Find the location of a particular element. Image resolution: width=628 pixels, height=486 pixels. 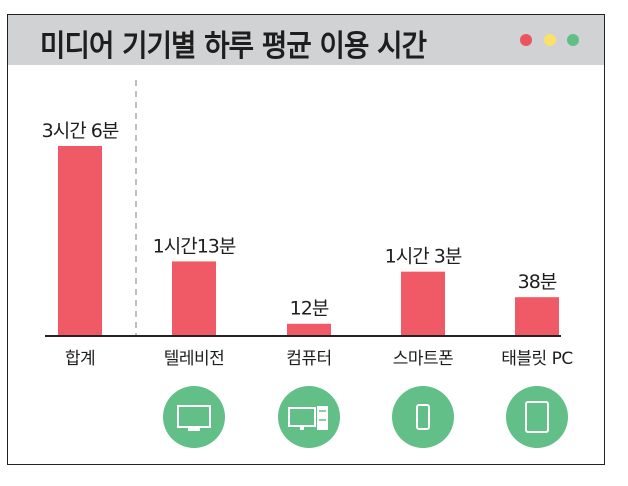

data-label: 38분 is located at coordinates (537, 282).